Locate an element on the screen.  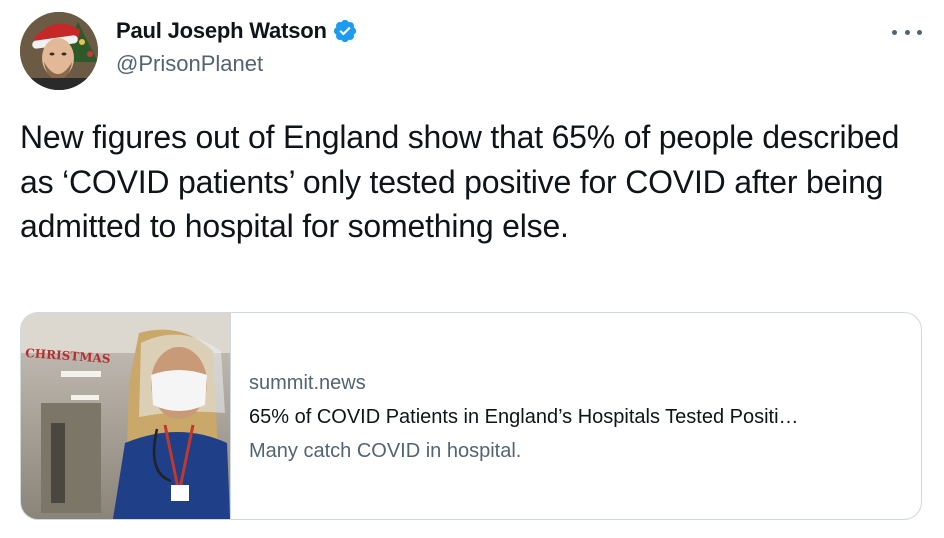
display-name: Paul Joseph Watson is located at coordinates (221, 30).